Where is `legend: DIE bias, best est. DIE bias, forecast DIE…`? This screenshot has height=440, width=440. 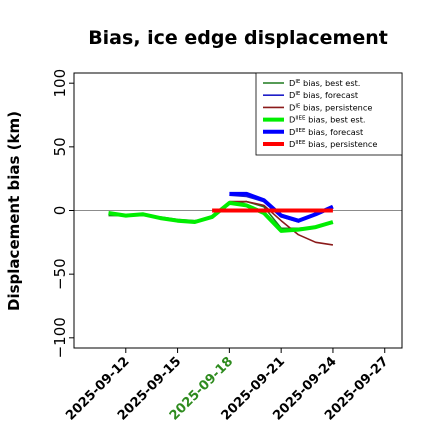 legend: DIE bias, best est. DIE bias, forecast DIE… is located at coordinates (329, 114).